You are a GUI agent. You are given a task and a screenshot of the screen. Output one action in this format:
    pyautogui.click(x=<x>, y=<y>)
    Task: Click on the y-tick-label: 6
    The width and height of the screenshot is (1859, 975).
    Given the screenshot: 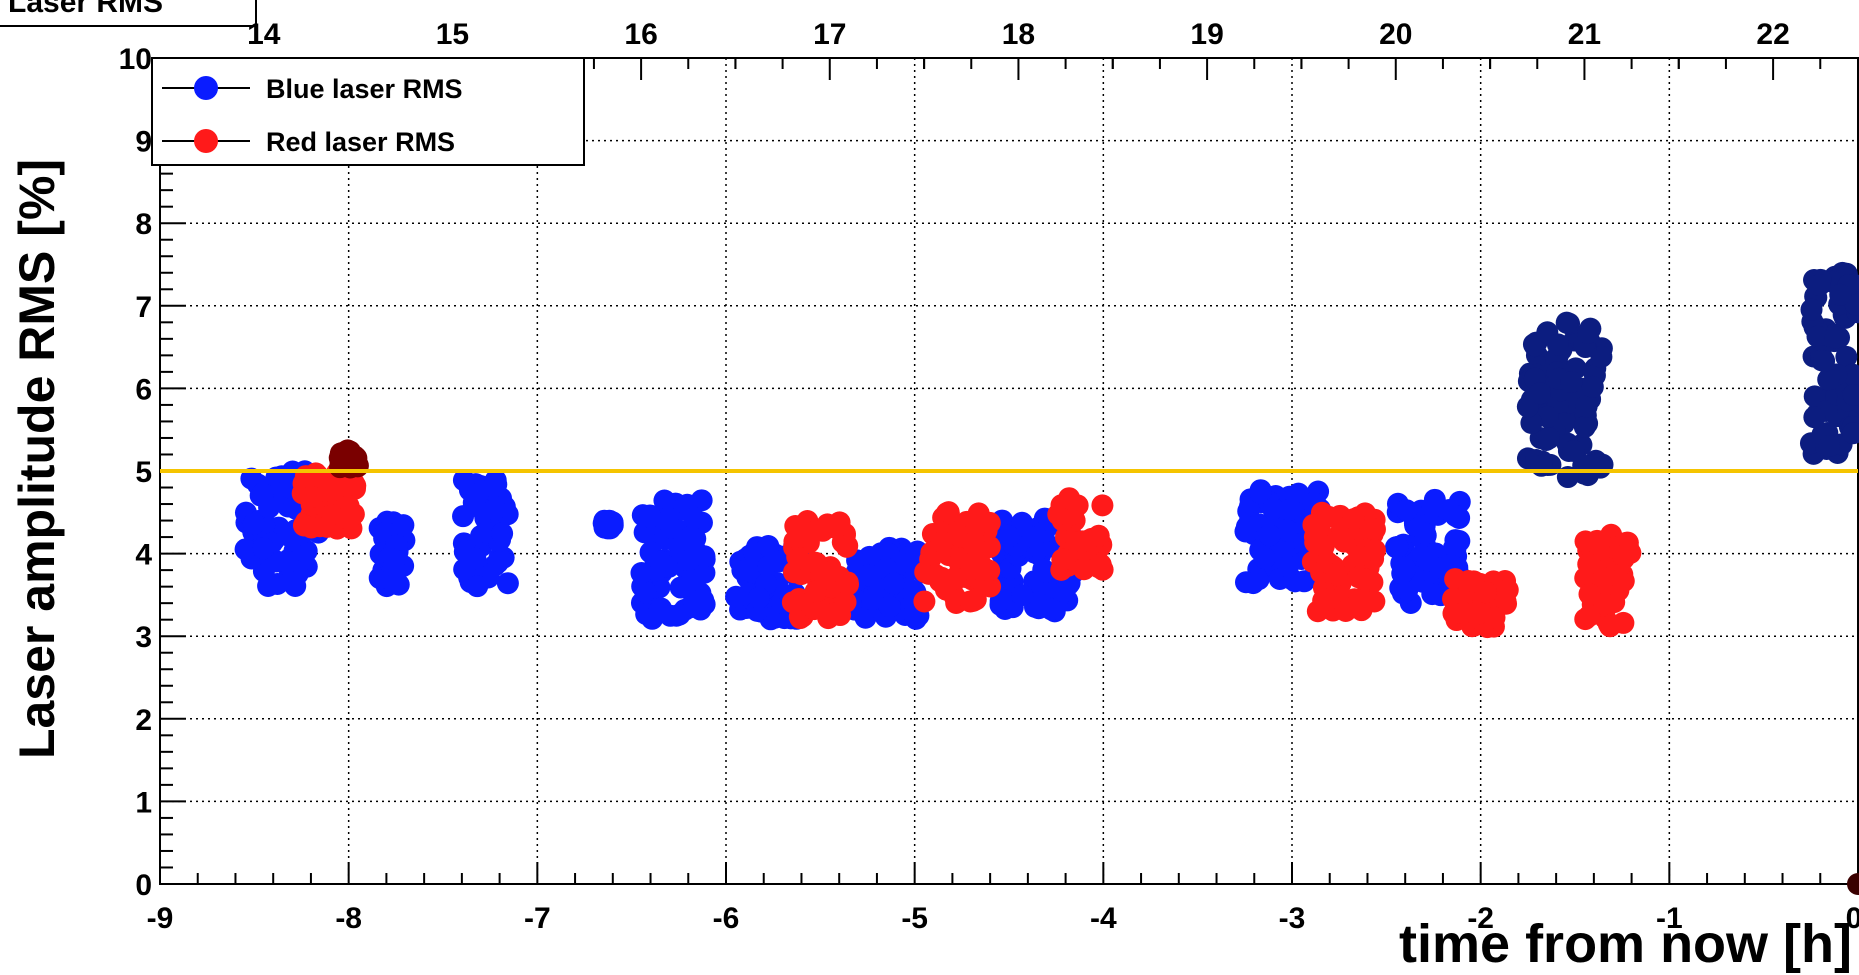 What is the action you would take?
    pyautogui.click(x=143, y=389)
    